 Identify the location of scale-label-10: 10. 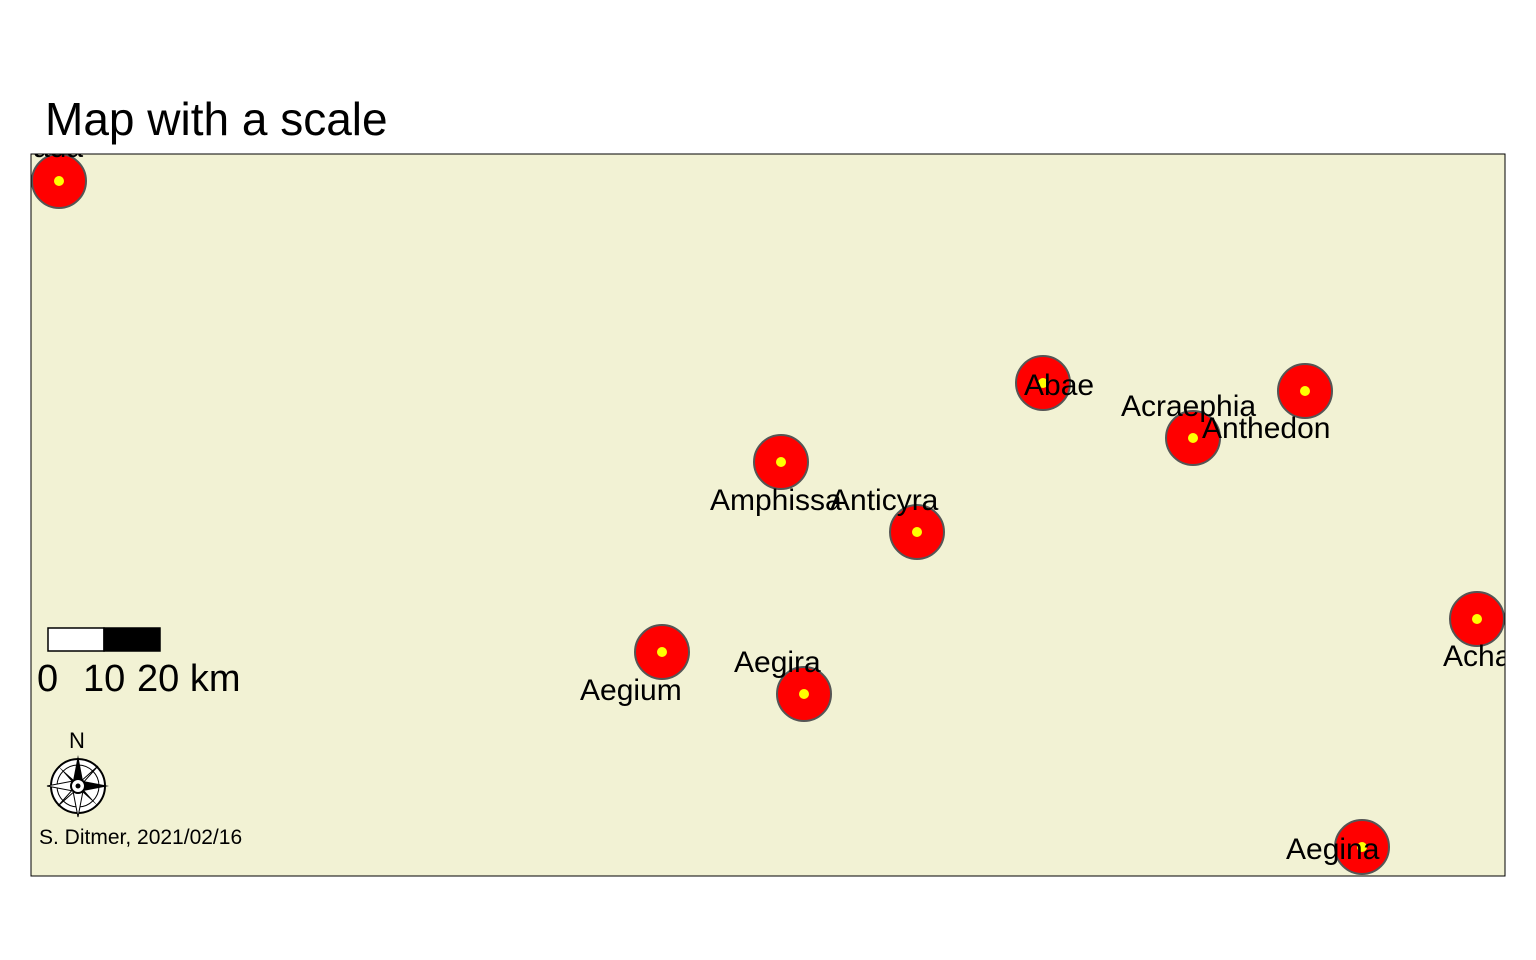
(104, 679).